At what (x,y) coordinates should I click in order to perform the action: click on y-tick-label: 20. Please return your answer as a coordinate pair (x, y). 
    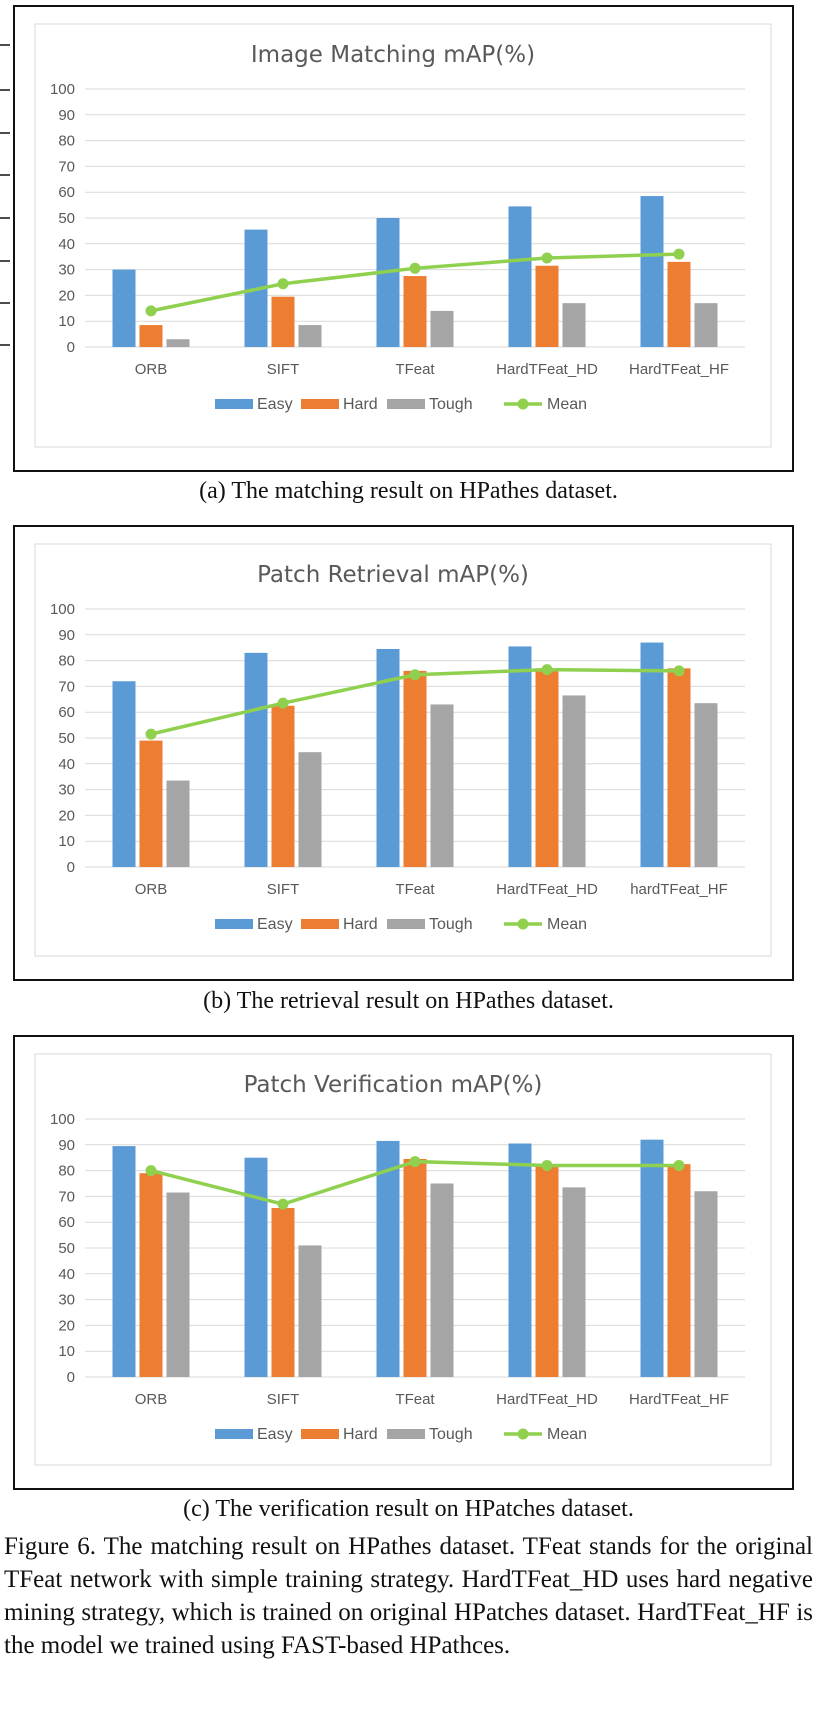
    Looking at the image, I should click on (66, 1325).